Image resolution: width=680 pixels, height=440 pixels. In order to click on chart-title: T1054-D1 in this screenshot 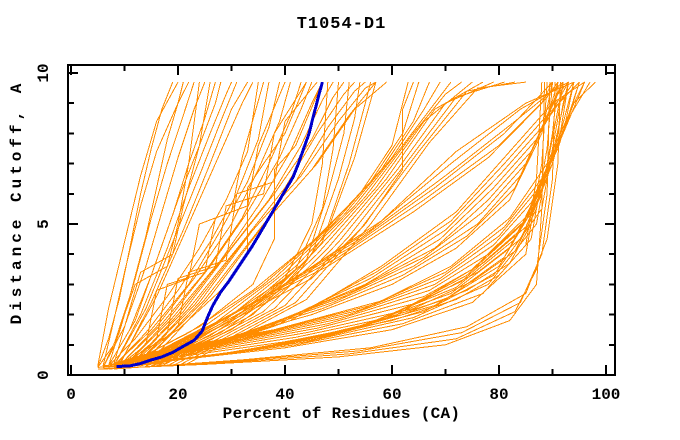, I will do `click(341, 24)`.